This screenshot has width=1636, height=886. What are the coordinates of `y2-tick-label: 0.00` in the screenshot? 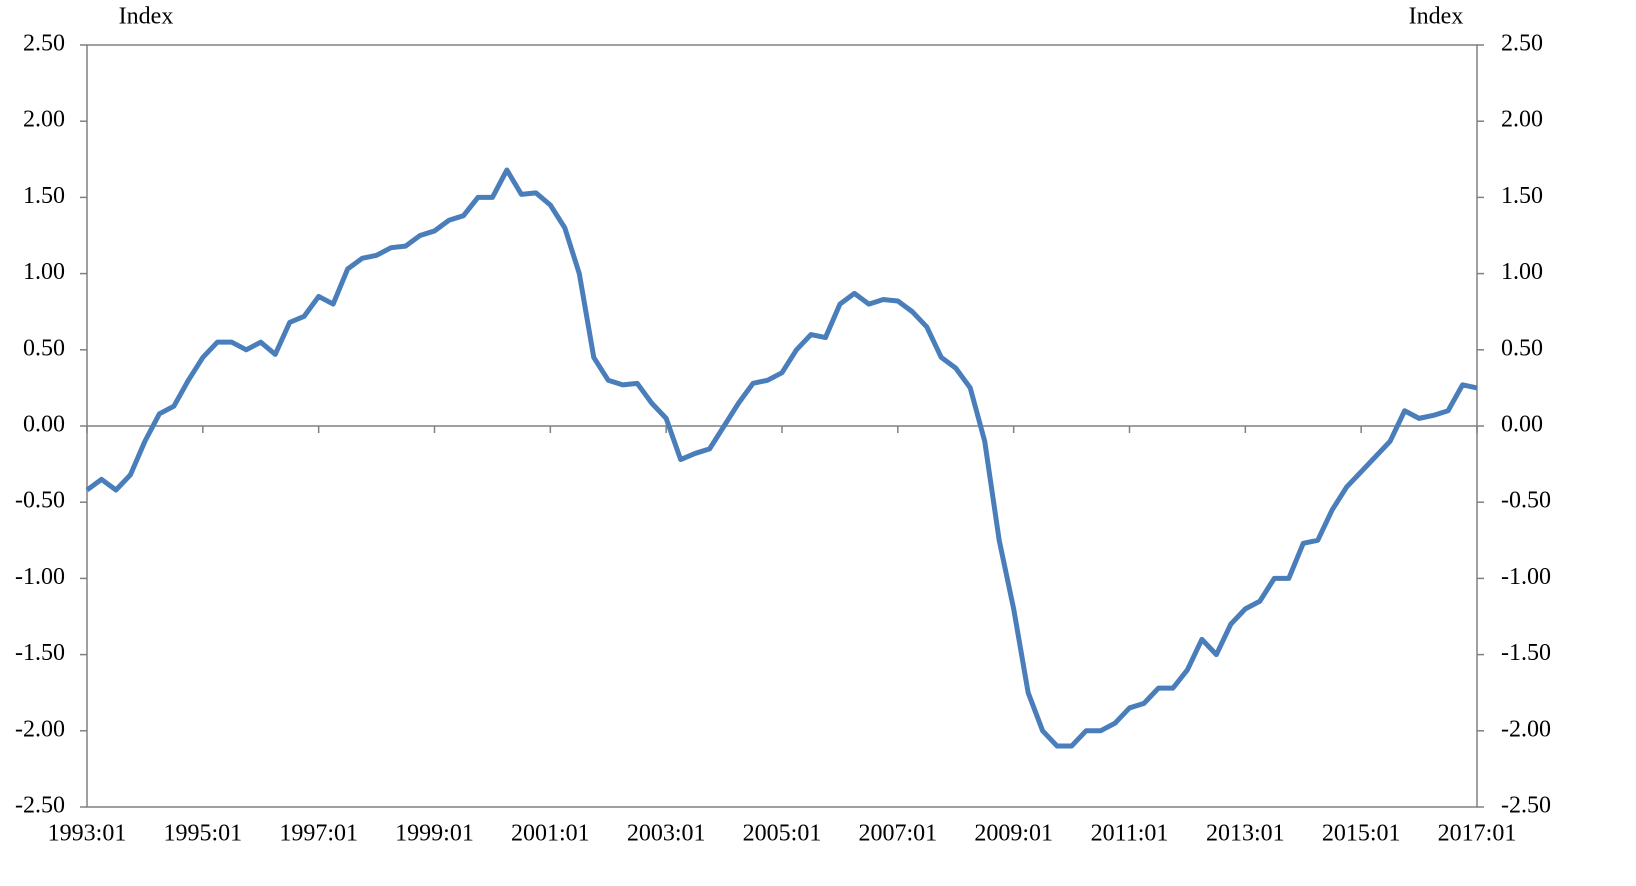 It's located at (1522, 425).